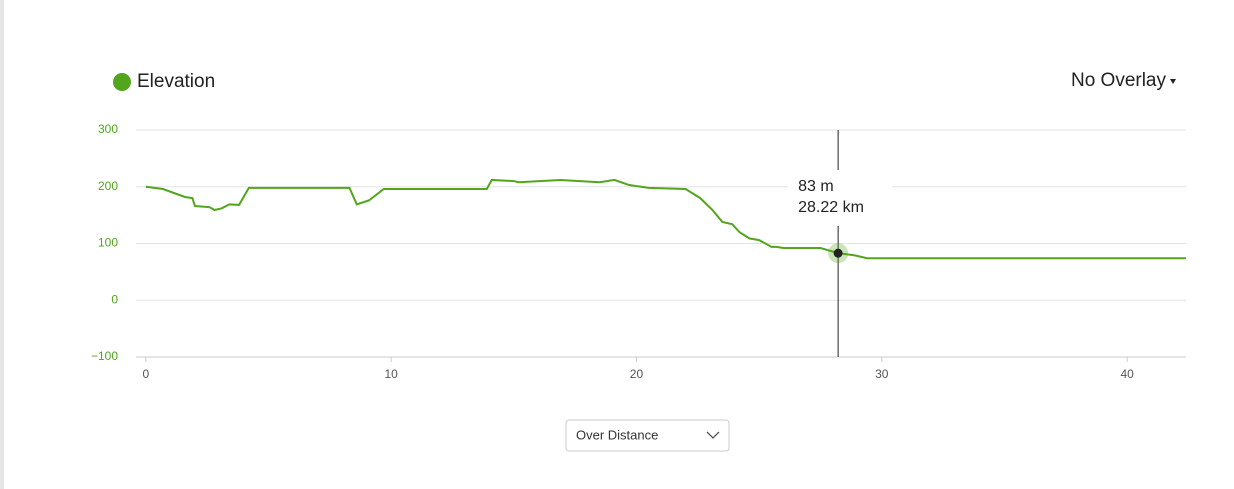 The image size is (1234, 489). I want to click on left-border, so click(2, 244).